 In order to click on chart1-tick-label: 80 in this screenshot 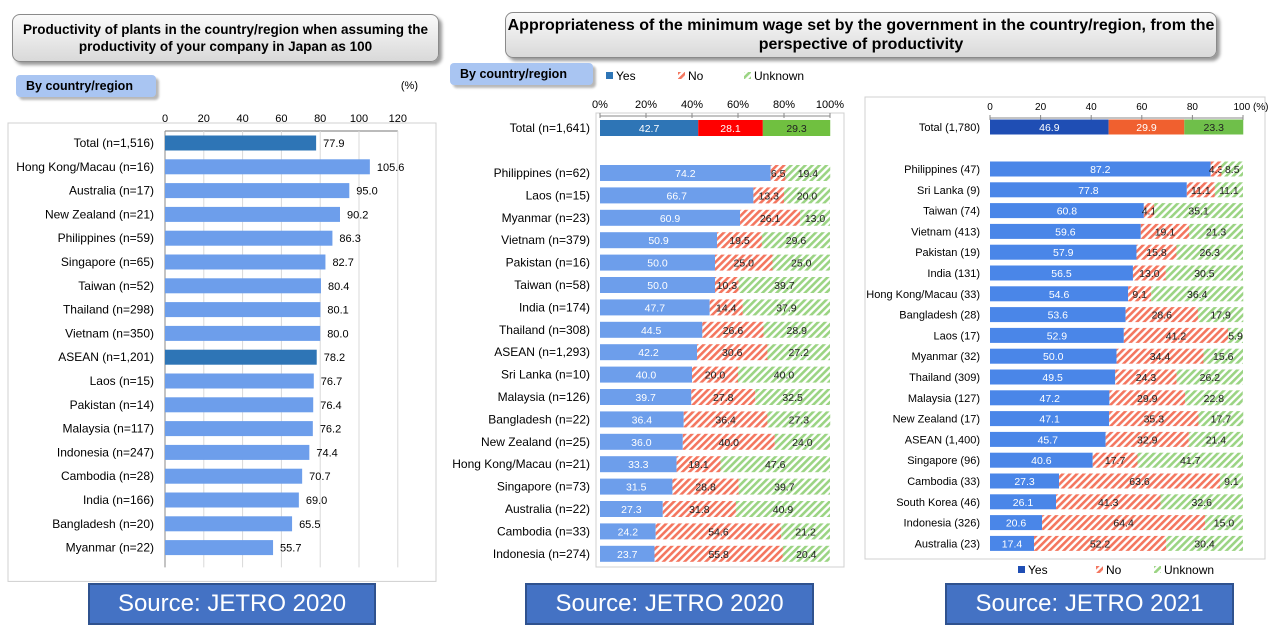, I will do `click(320, 119)`.